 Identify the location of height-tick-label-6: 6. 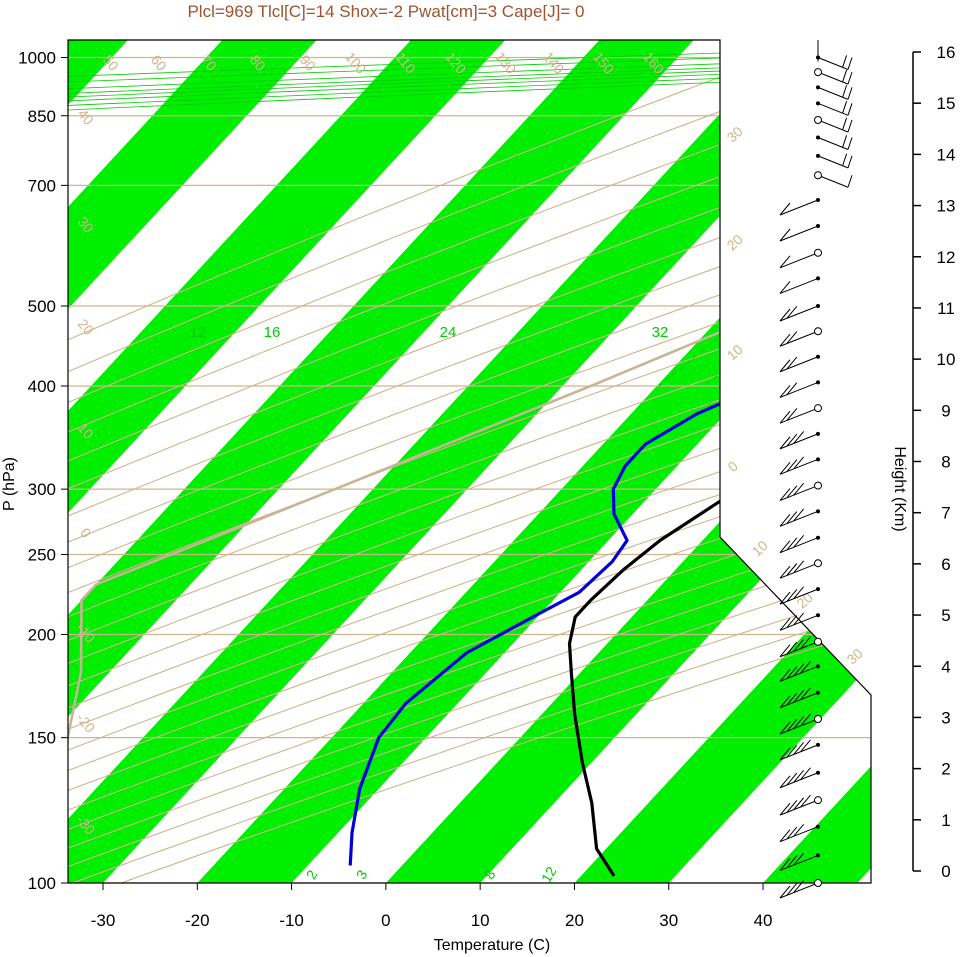
(945, 564).